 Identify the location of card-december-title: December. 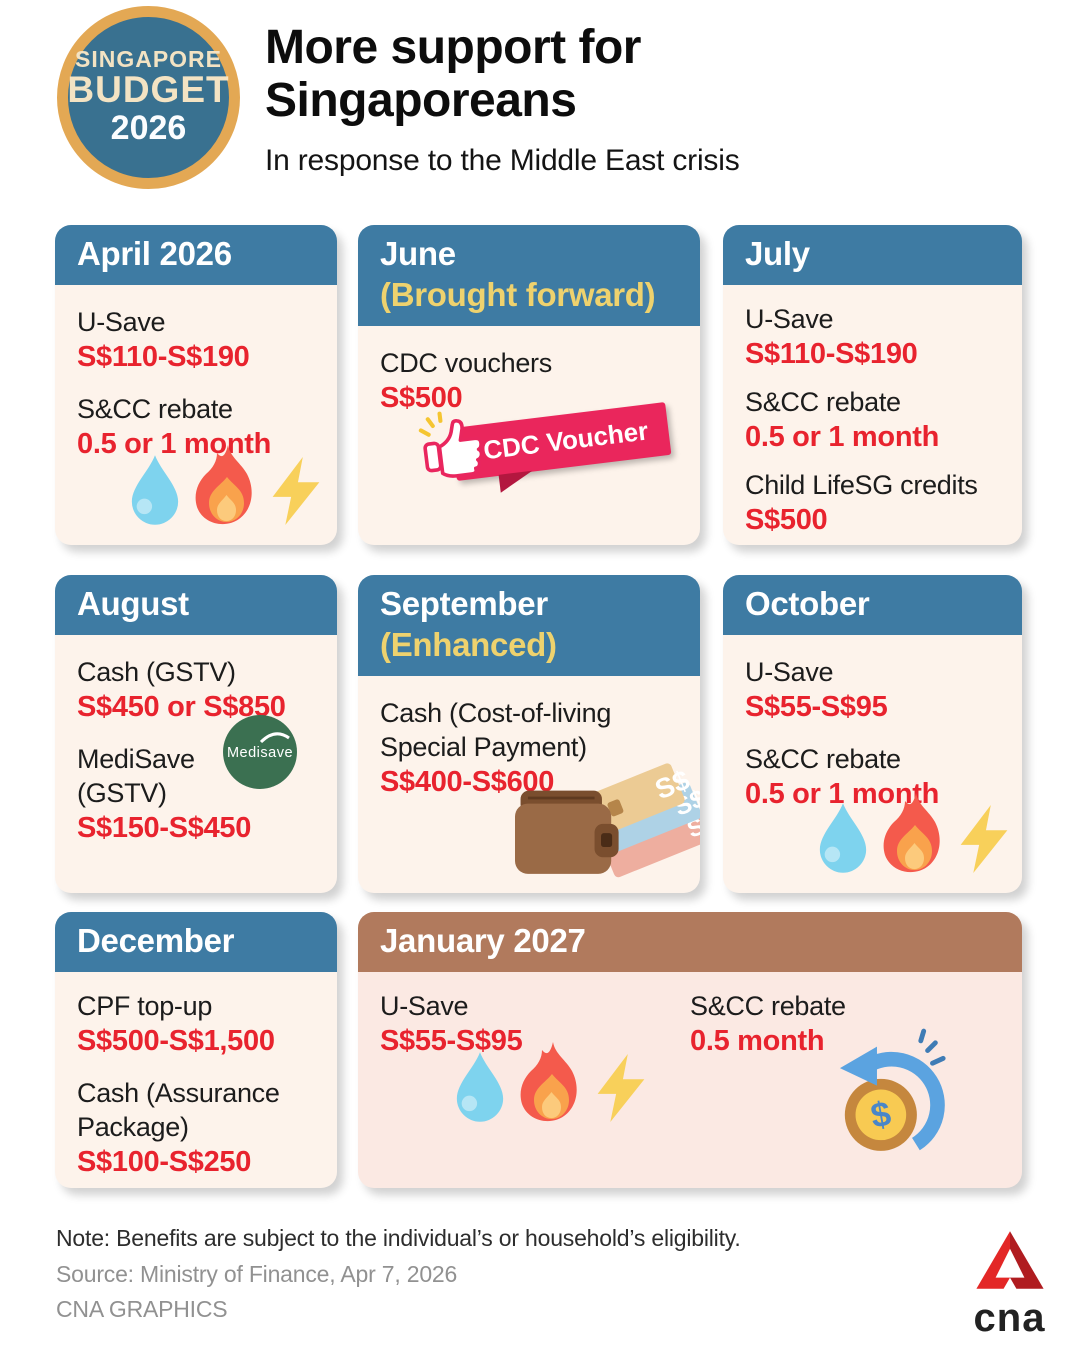
(156, 940).